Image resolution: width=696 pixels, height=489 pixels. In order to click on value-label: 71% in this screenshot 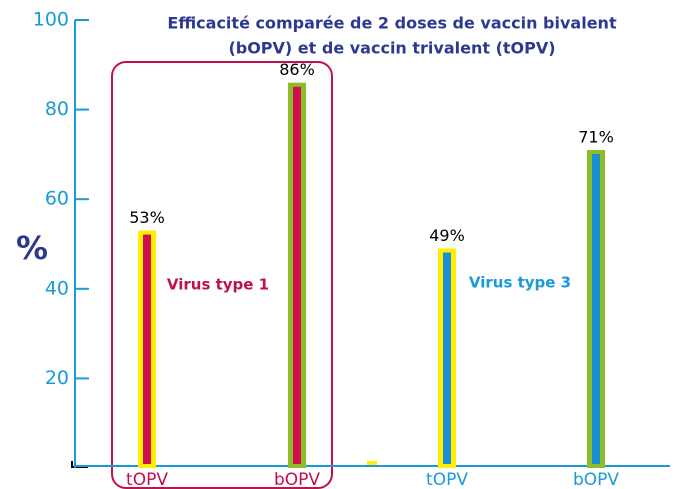, I will do `click(596, 136)`.